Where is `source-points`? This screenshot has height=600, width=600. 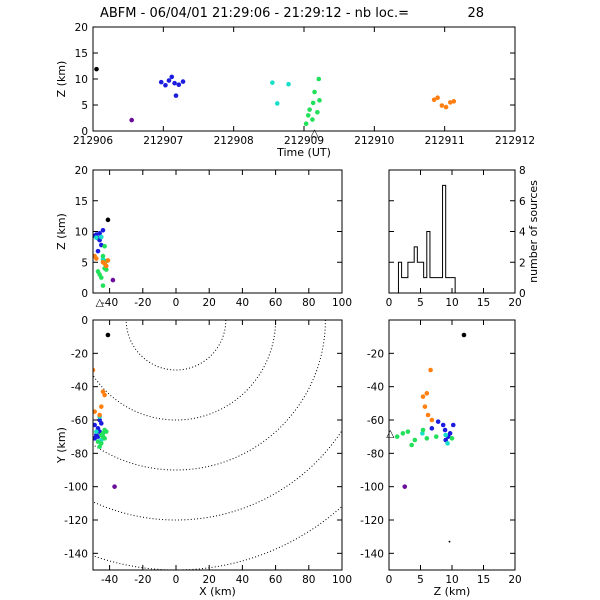 source-points is located at coordinates (430, 437).